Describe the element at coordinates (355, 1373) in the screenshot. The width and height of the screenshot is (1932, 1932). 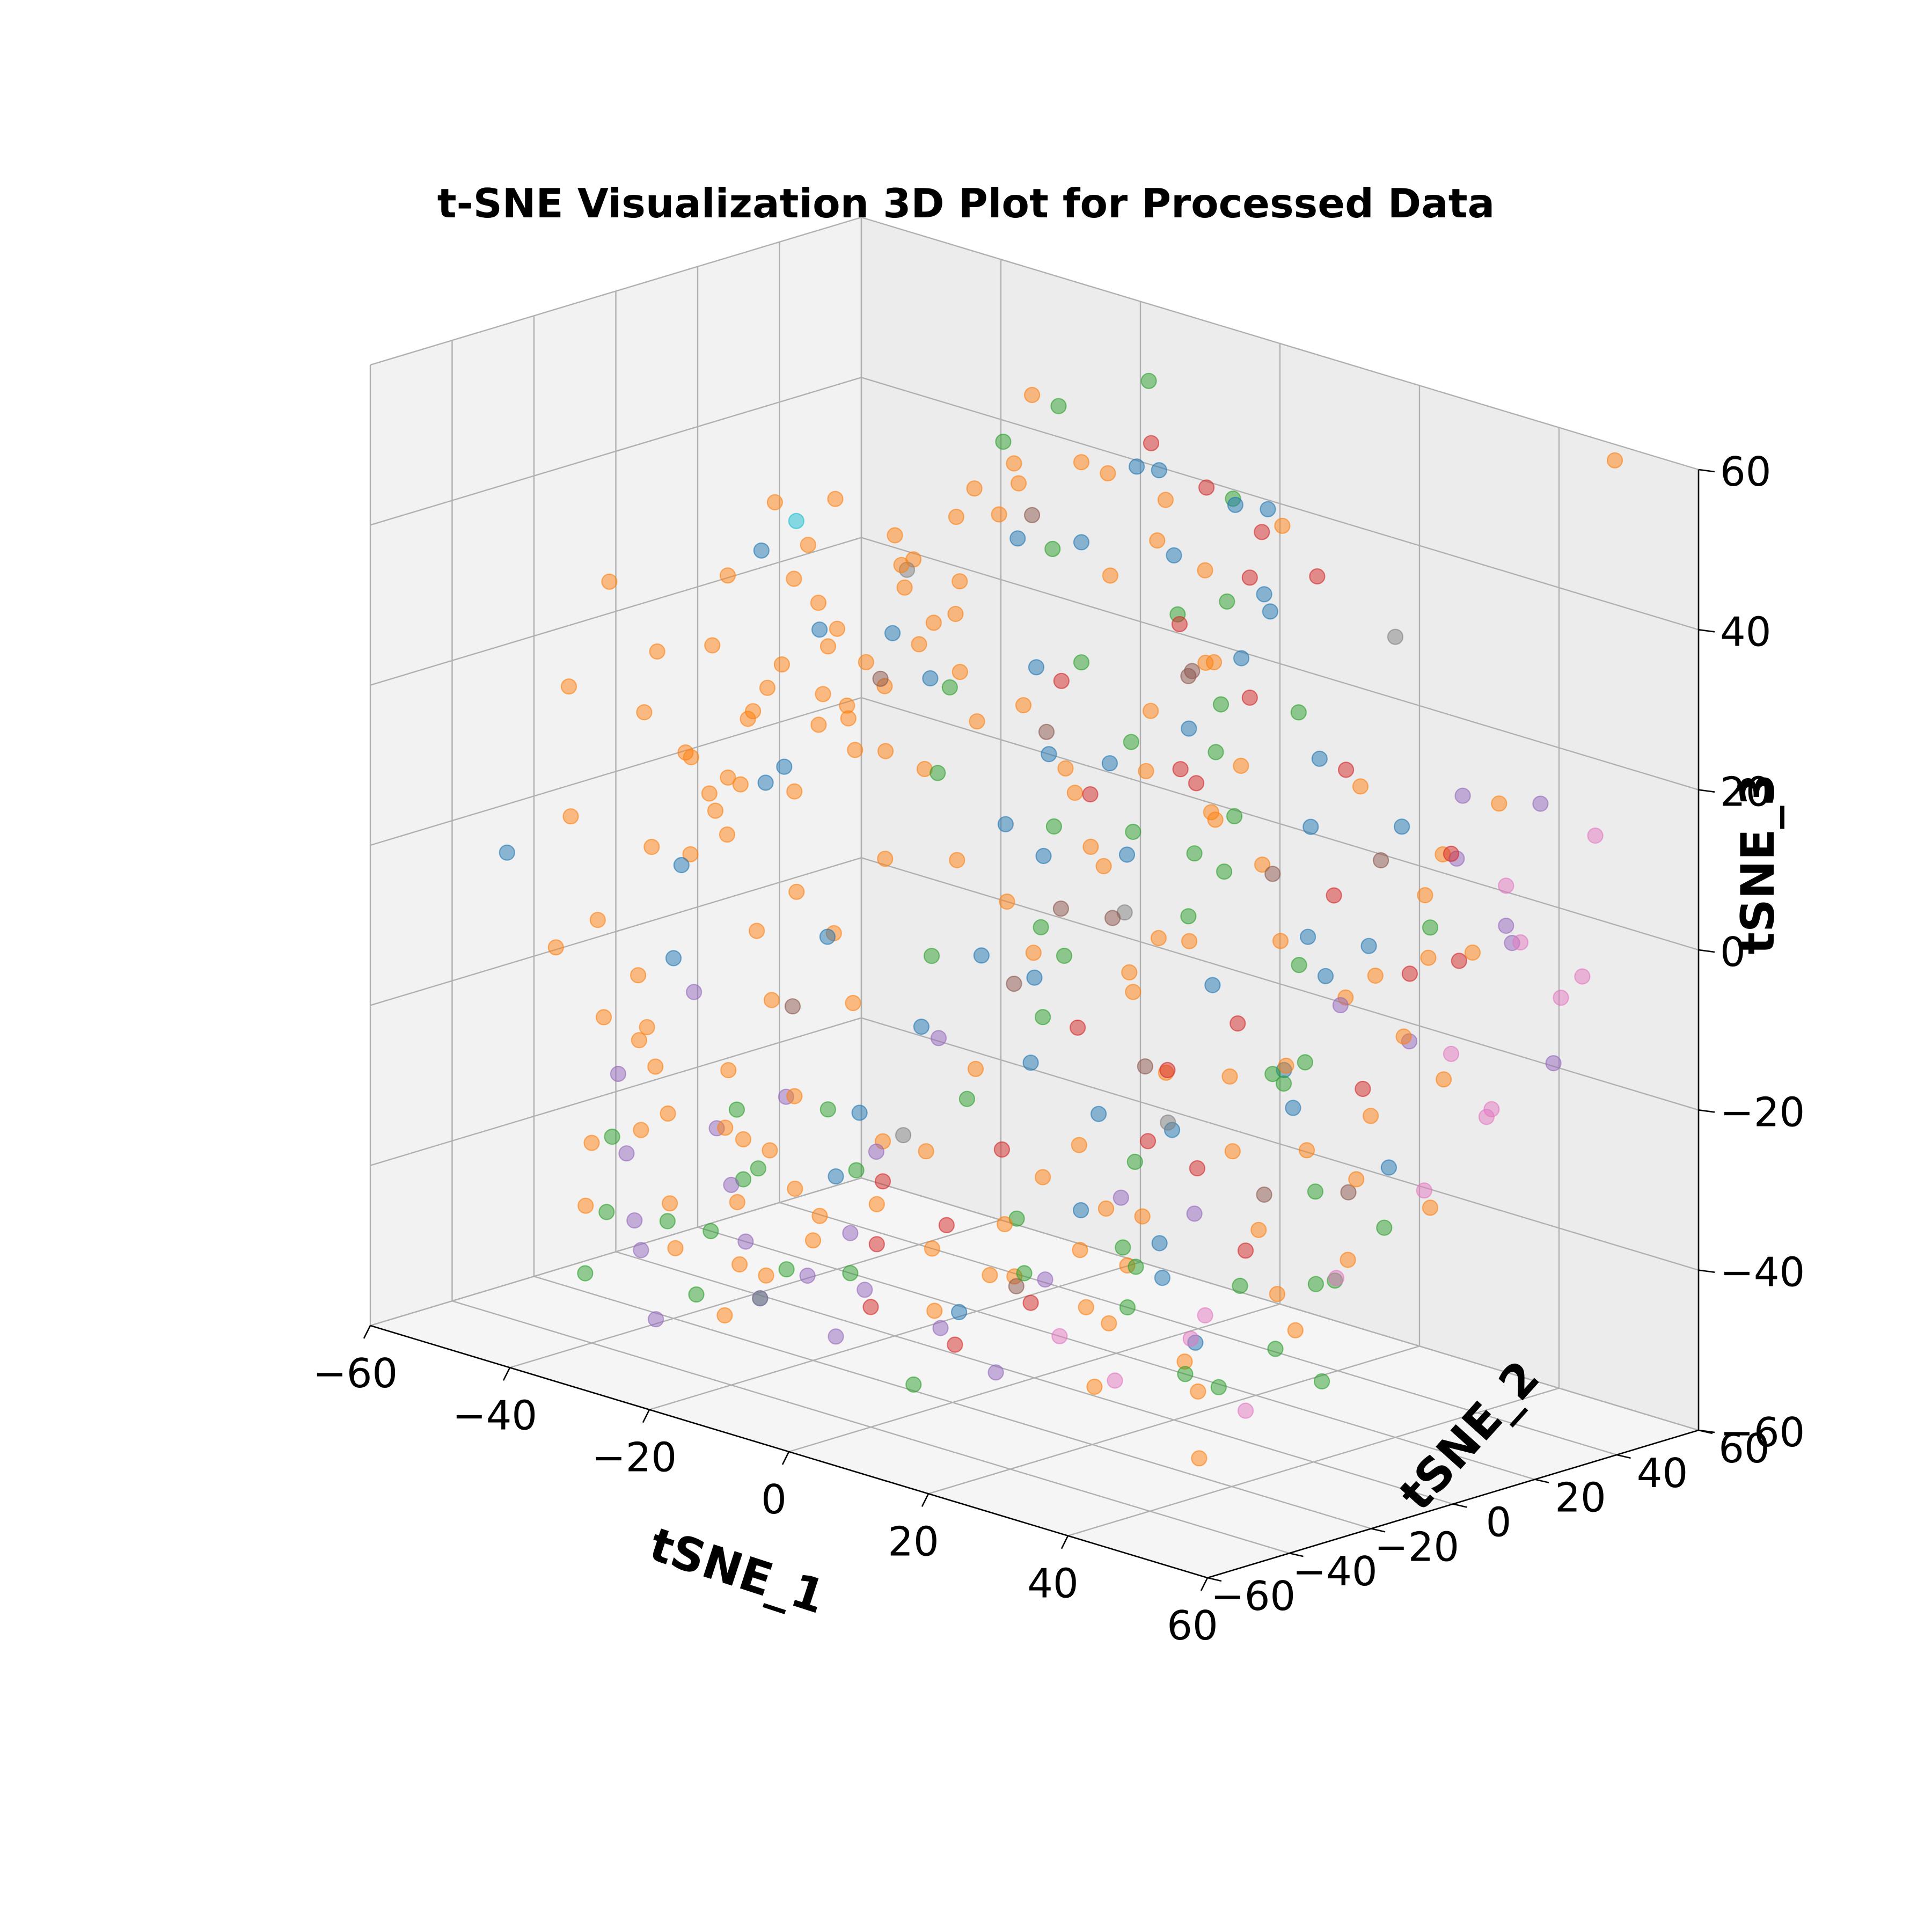
I see `x-tick-label: −60` at that location.